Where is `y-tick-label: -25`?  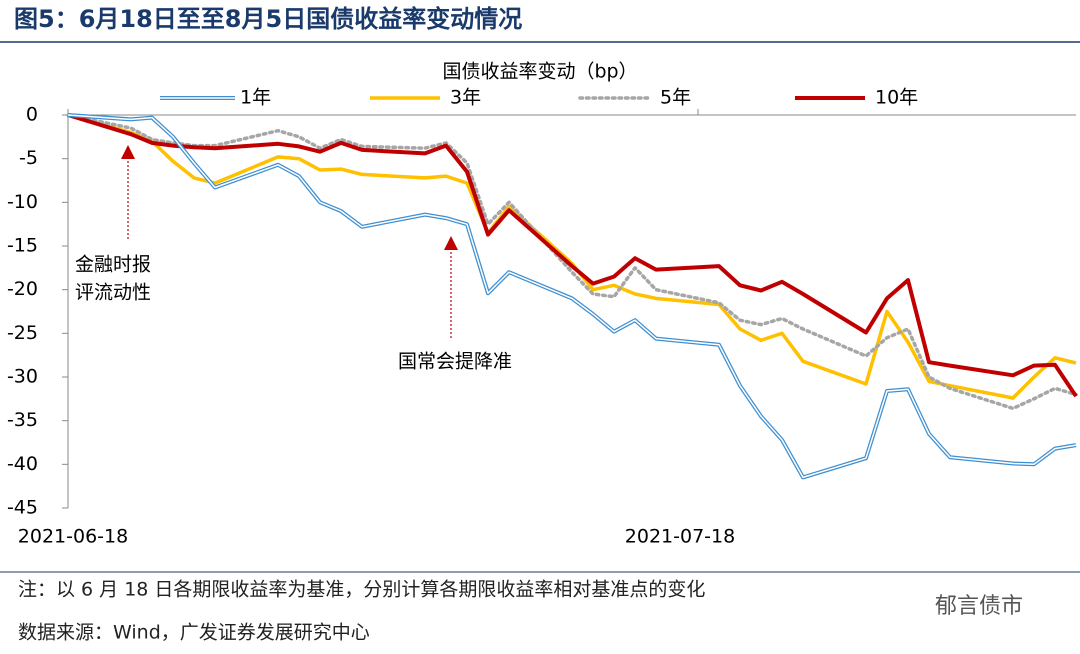
y-tick-label: -25 is located at coordinates (22, 333).